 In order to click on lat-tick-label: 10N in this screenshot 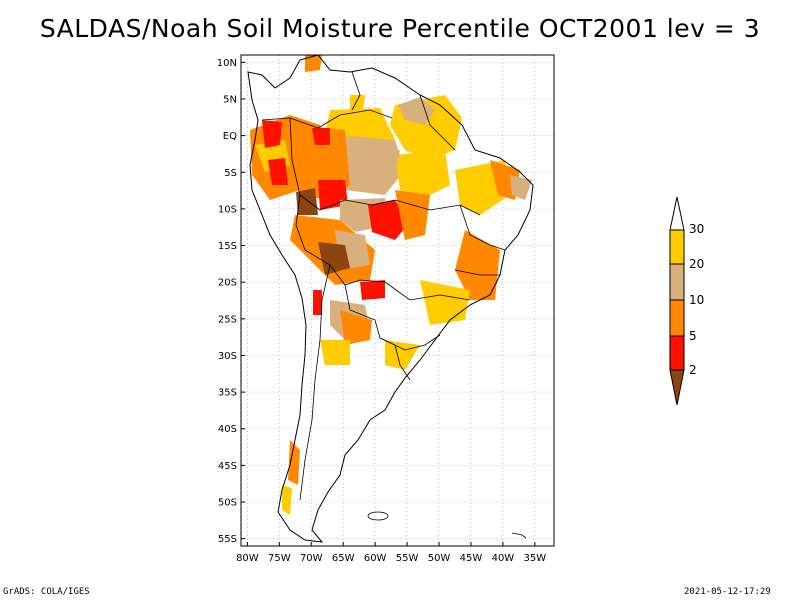, I will do `click(227, 63)`.